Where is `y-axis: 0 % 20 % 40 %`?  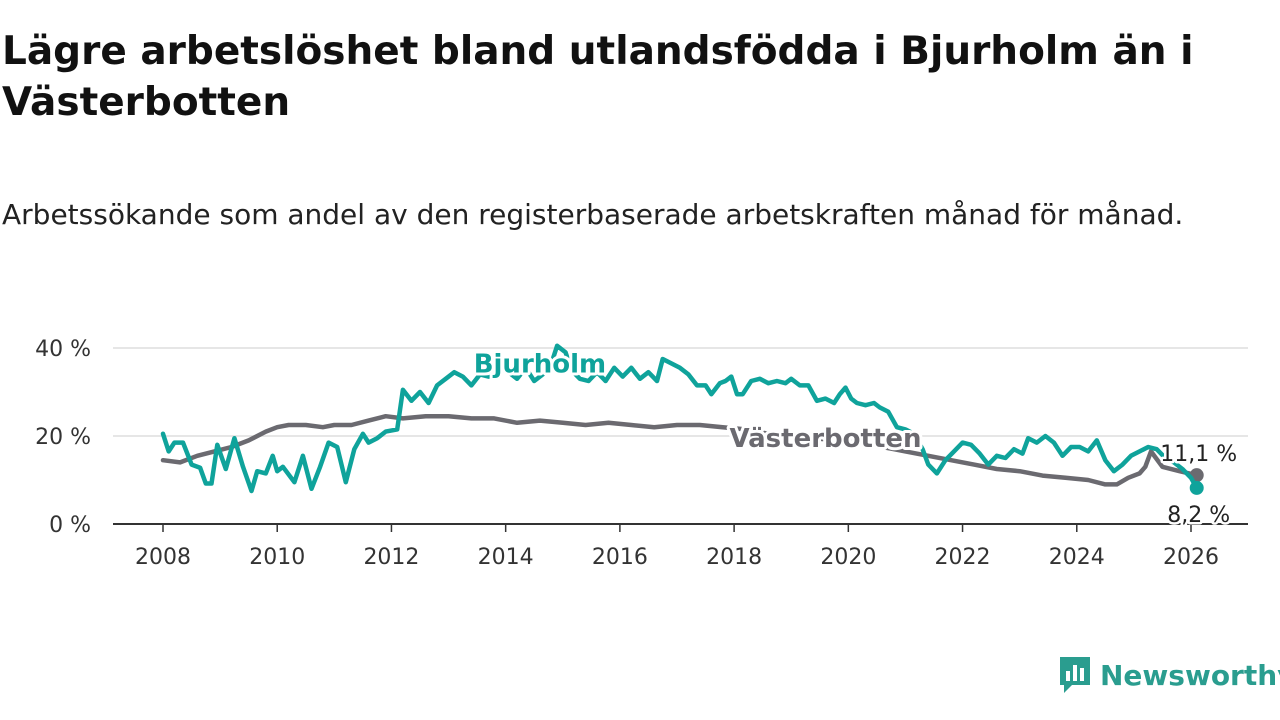
y-axis: 0 % 20 % 40 % is located at coordinates (63, 437).